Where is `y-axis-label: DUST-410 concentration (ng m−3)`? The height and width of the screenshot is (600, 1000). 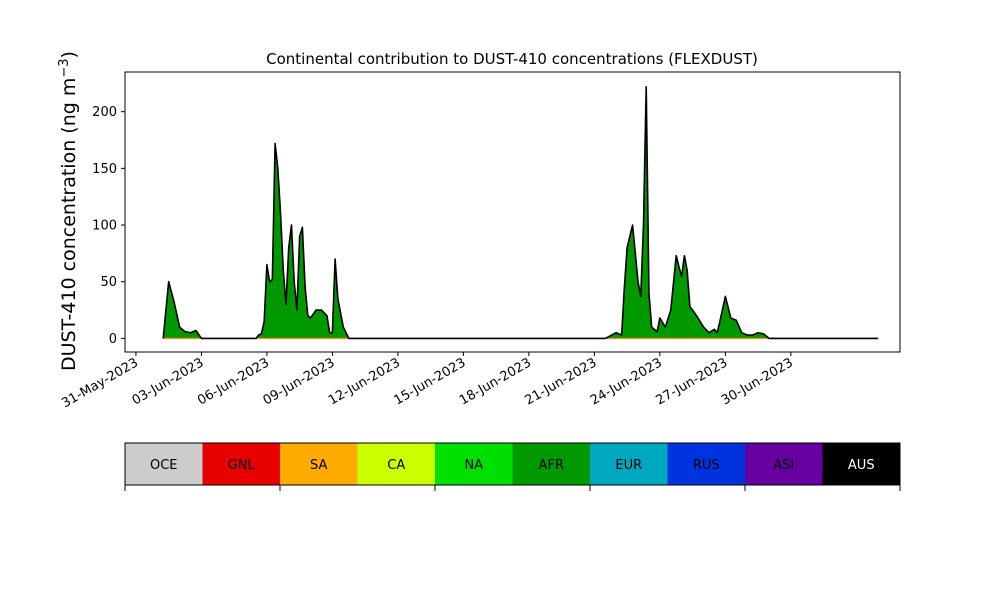 y-axis-label: DUST-410 concentration (ng m−3) is located at coordinates (68, 211).